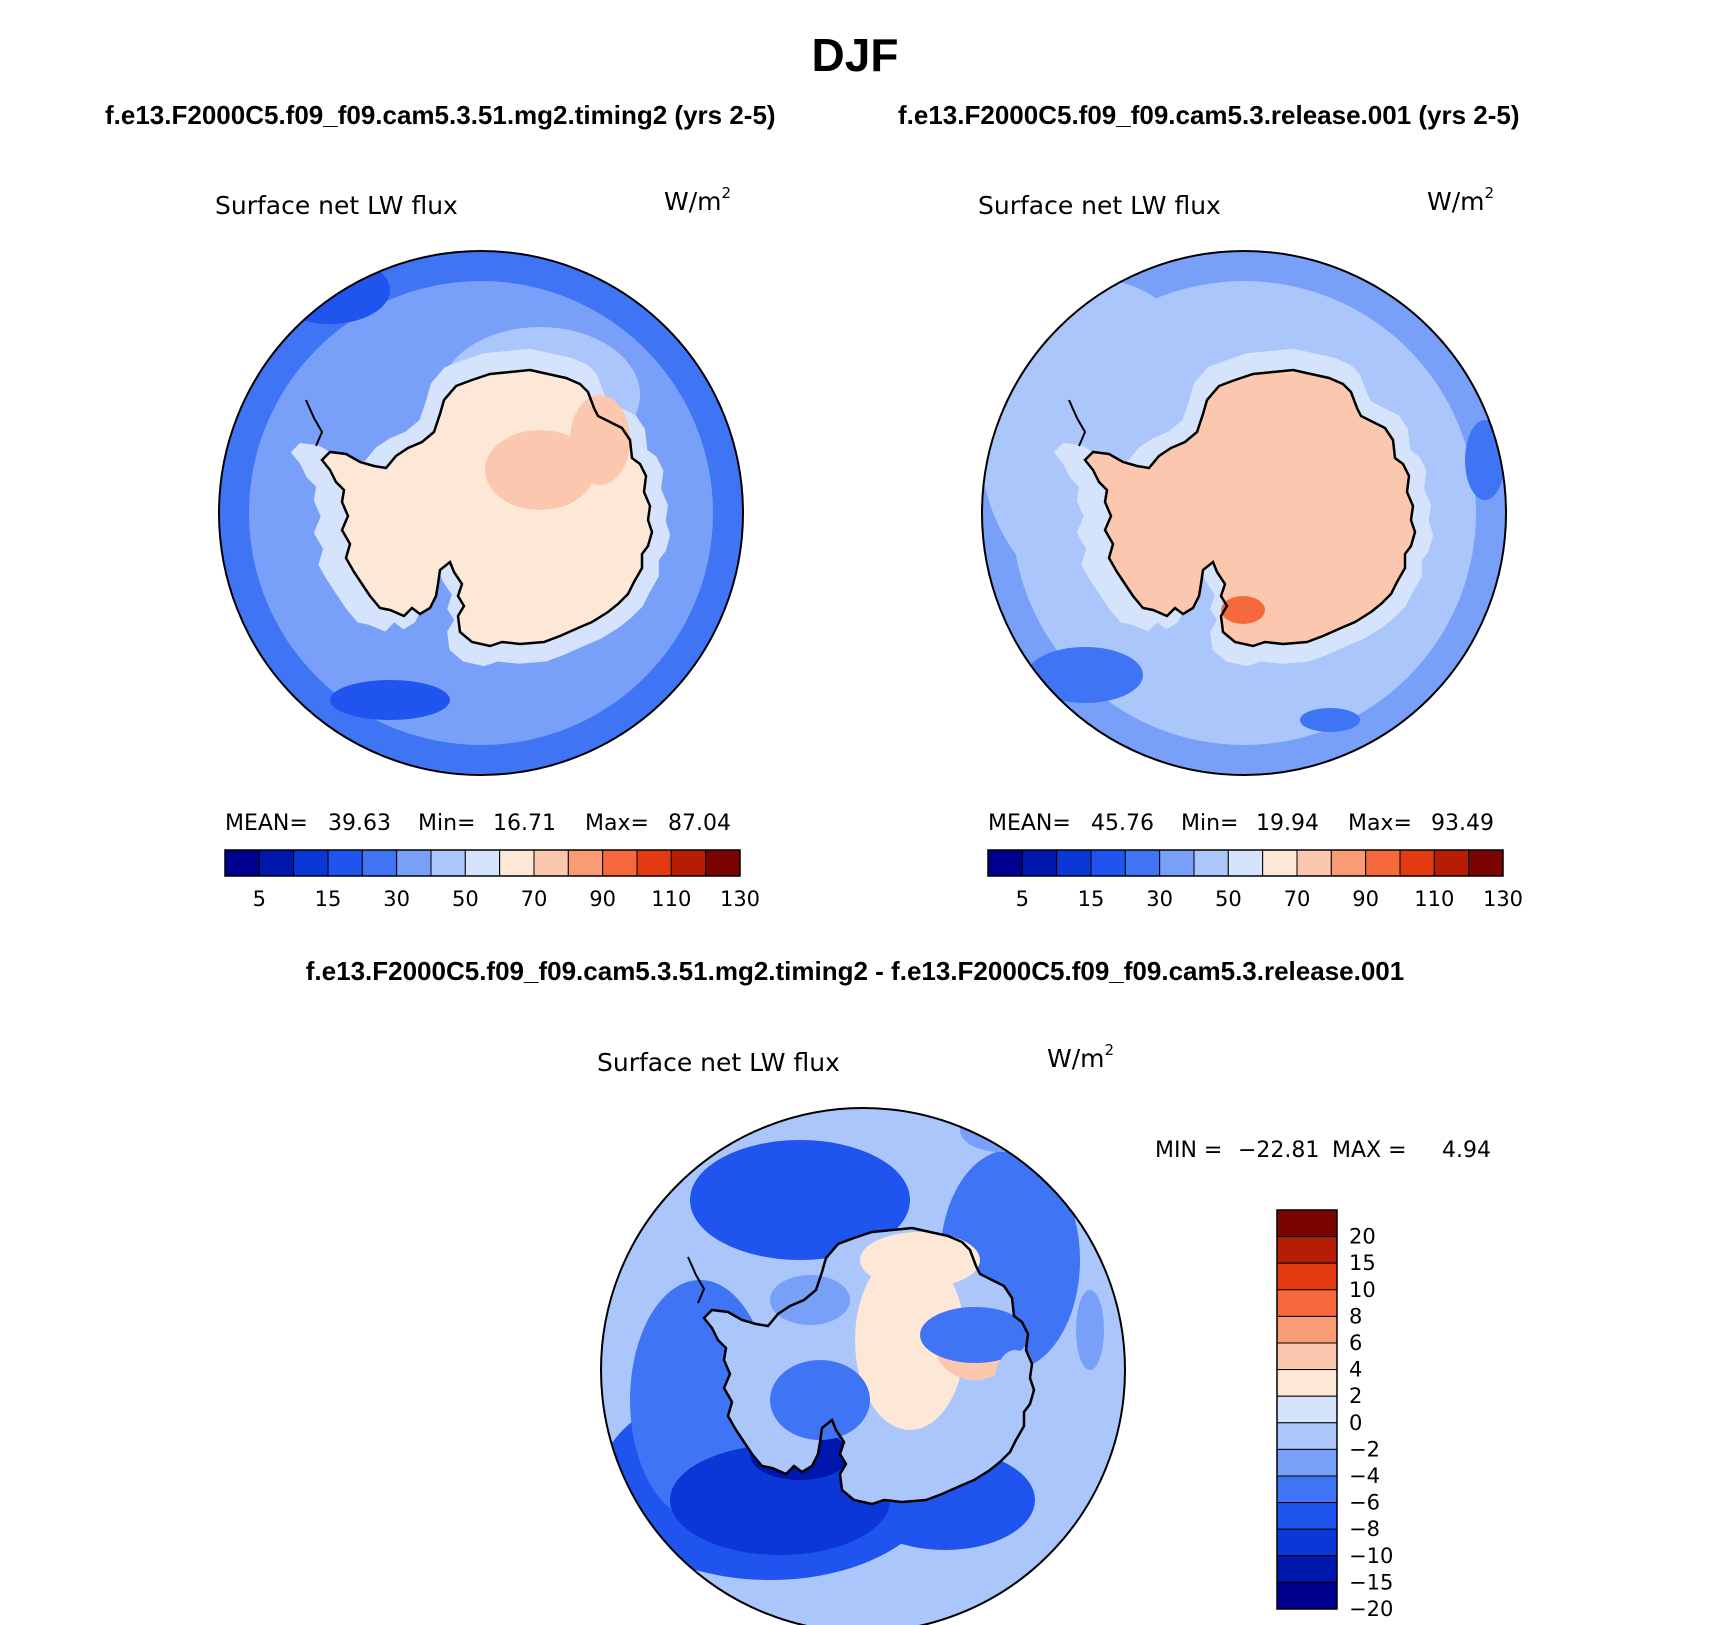 The height and width of the screenshot is (1625, 1710). What do you see at coordinates (1209, 823) in the screenshot?
I see `panel-b-min-label: Min=` at bounding box center [1209, 823].